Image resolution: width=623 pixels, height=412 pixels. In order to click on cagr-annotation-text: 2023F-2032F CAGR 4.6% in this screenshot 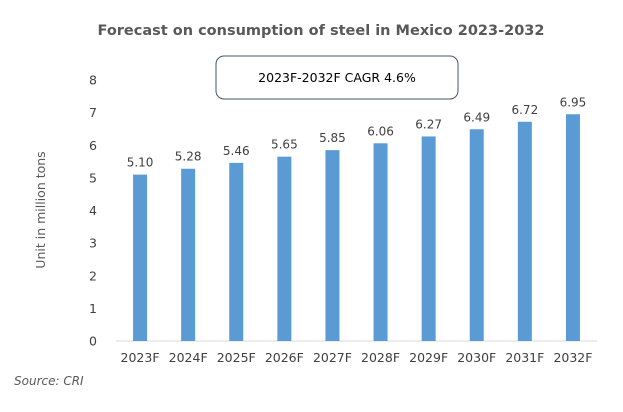, I will do `click(337, 77)`.